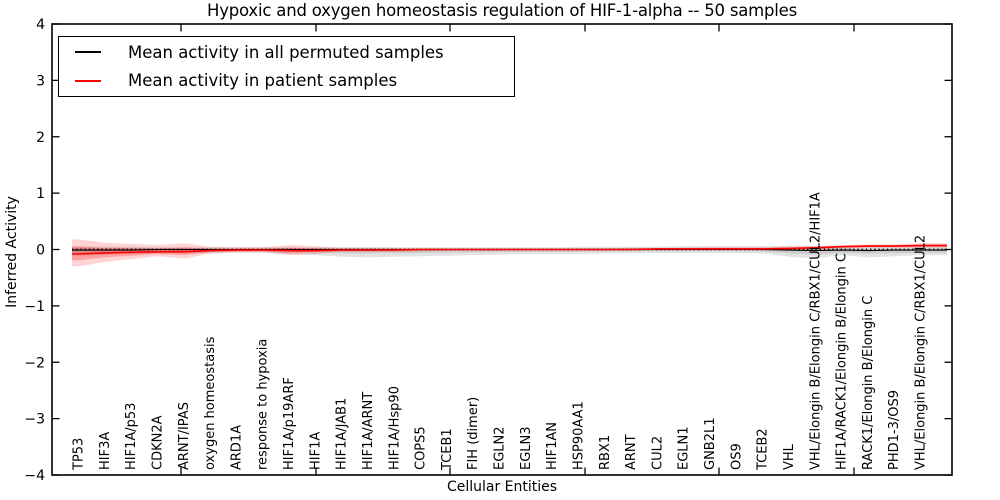 Image resolution: width=1000 pixels, height=500 pixels. What do you see at coordinates (157, 442) in the screenshot?
I see `x-tick-label: CDKN2A` at bounding box center [157, 442].